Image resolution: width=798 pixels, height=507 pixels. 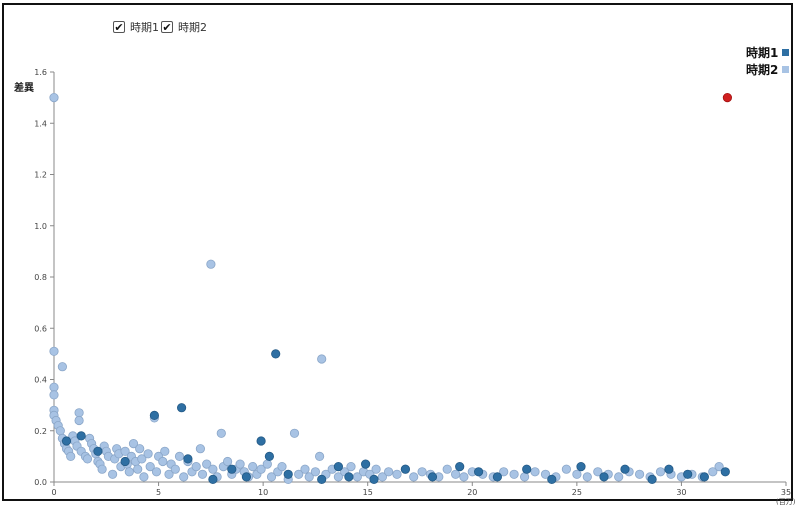 I want to click on highlight-point, so click(x=727, y=98).